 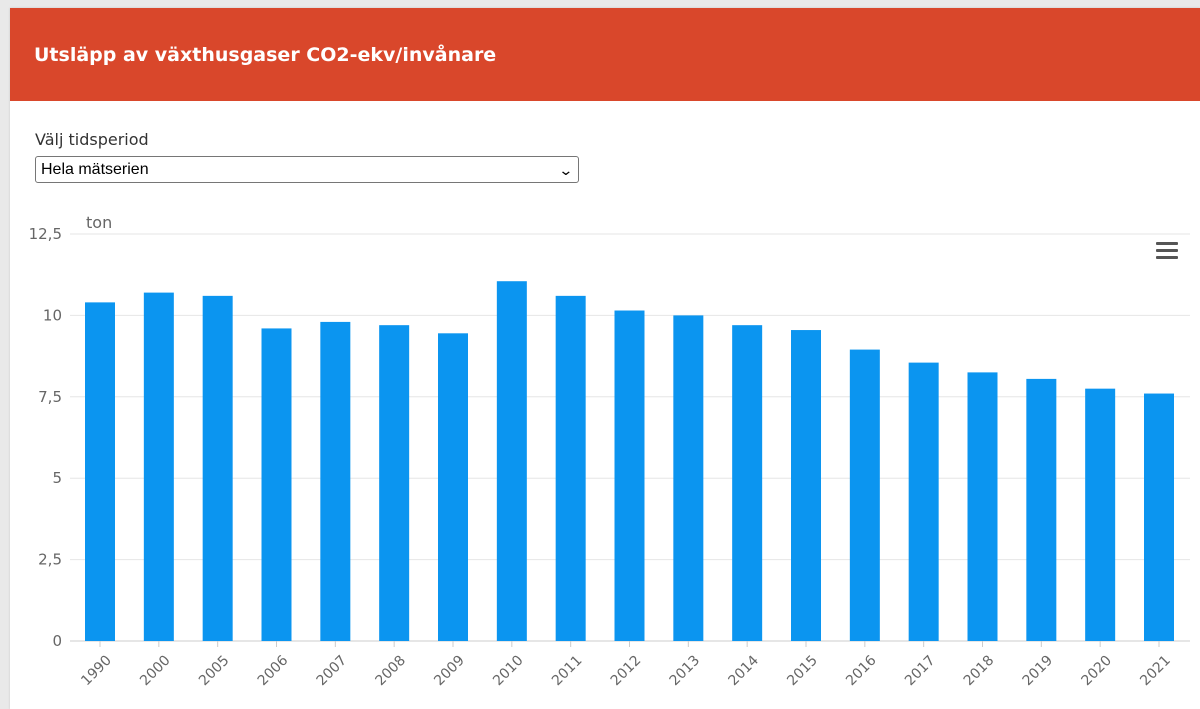 What do you see at coordinates (567, 671) in the screenshot?
I see `x-tick-label: 2011` at bounding box center [567, 671].